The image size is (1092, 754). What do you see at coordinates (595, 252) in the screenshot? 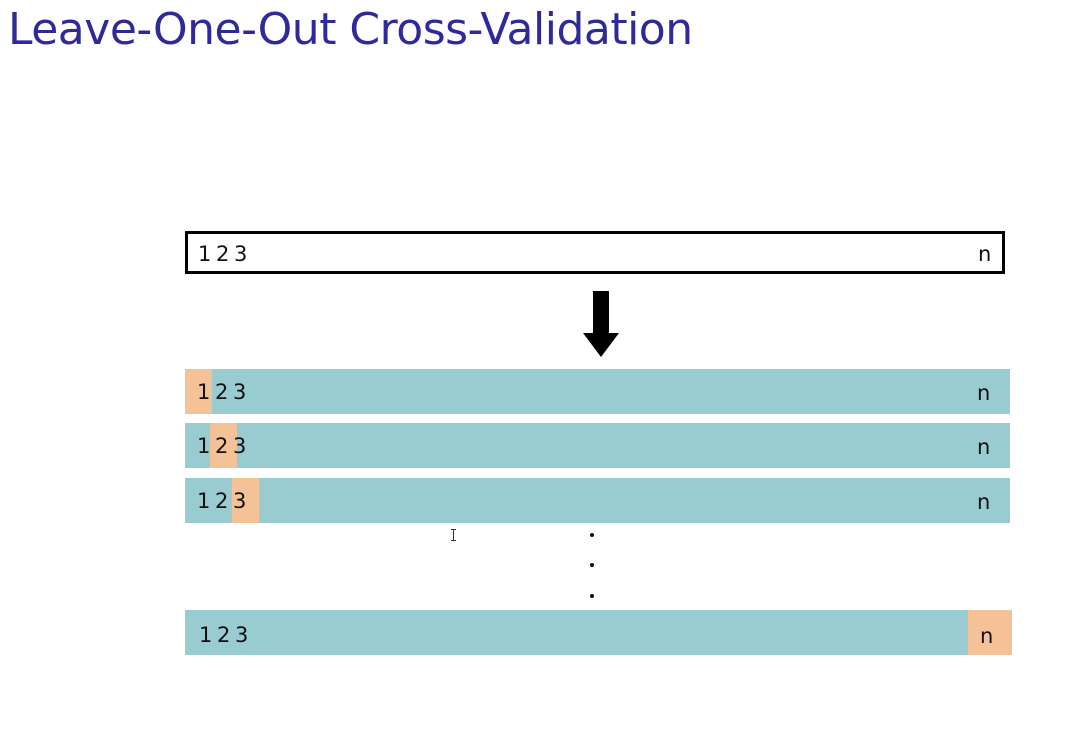
I see `full-dataset-bar: 1 2 3 n` at bounding box center [595, 252].